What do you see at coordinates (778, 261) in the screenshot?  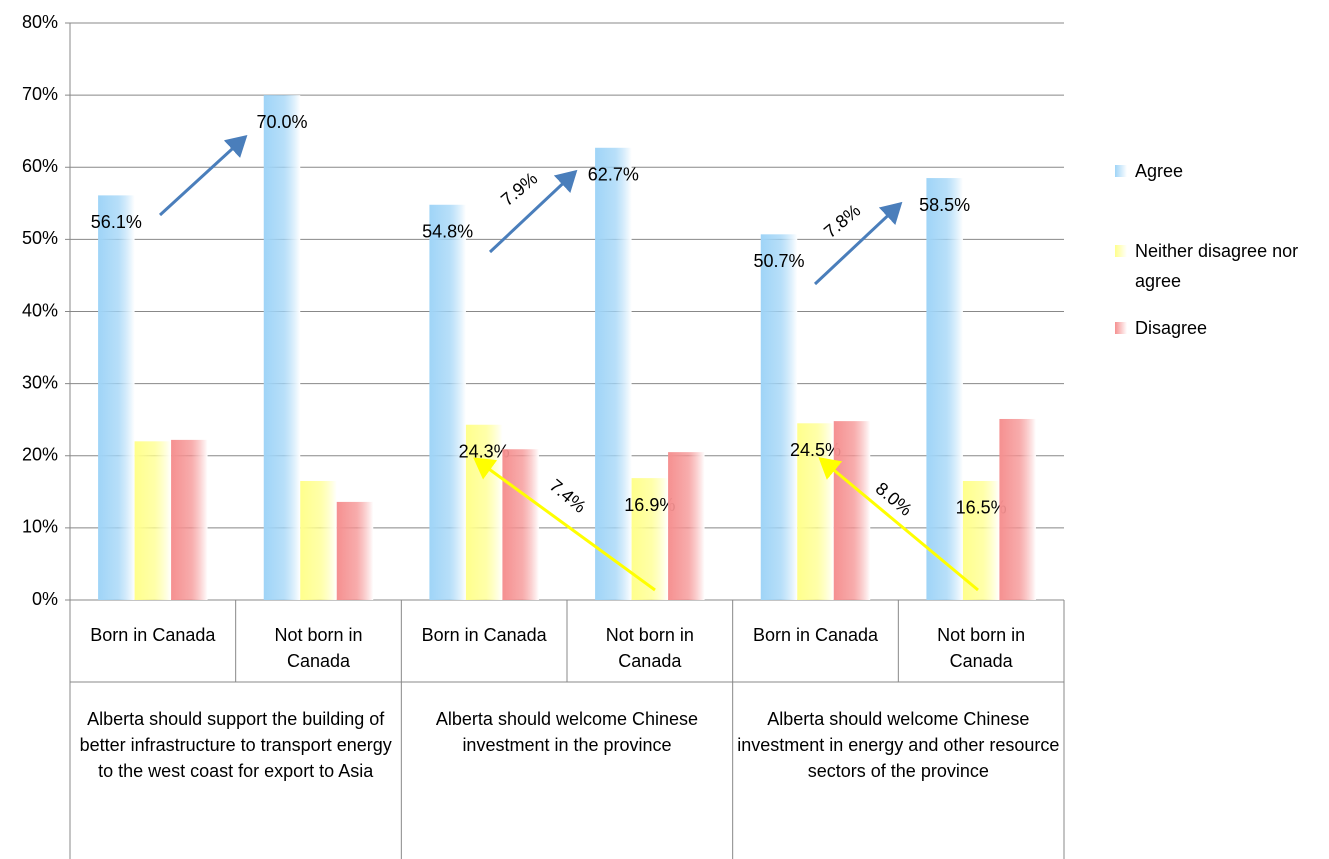 I see `data-label: 50.7%` at bounding box center [778, 261].